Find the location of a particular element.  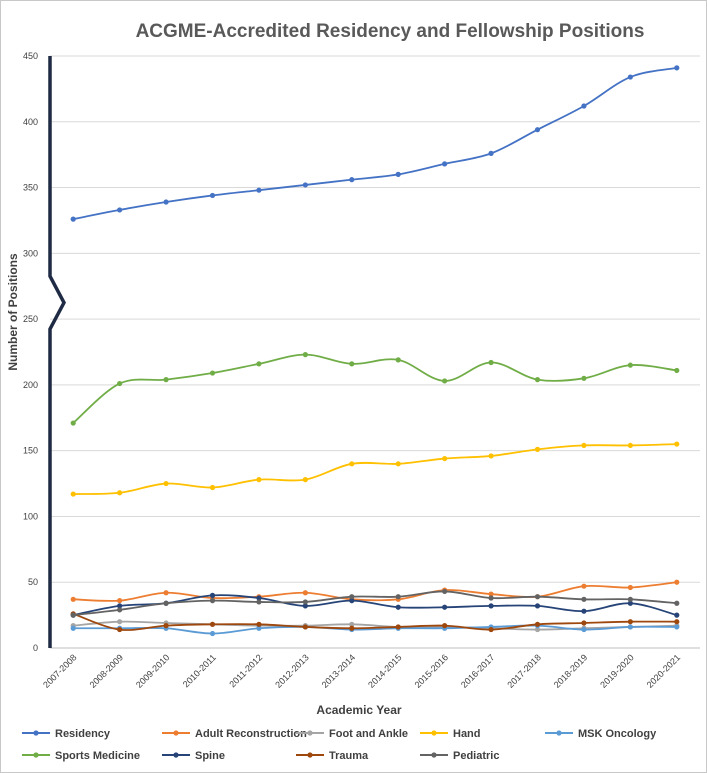

y-tick-label: 350 is located at coordinates (30, 188).